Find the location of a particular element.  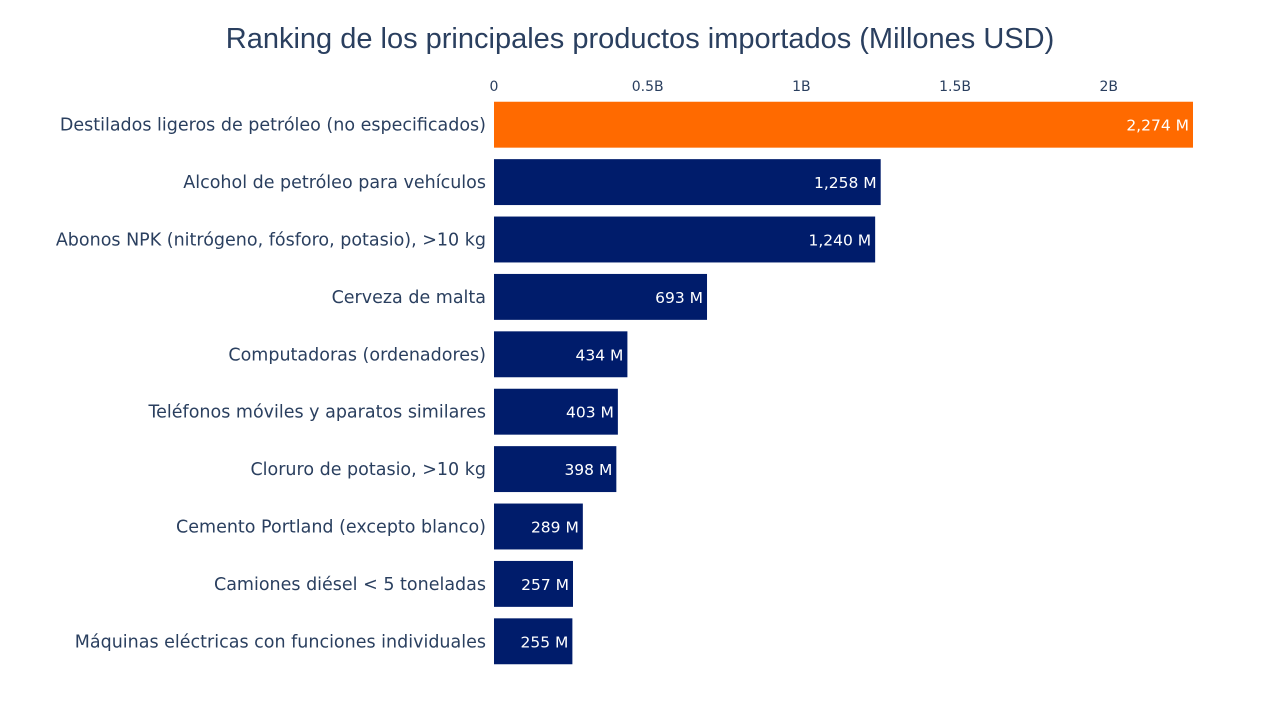

category-label: Computadoras (ordenadores) is located at coordinates (357, 355).